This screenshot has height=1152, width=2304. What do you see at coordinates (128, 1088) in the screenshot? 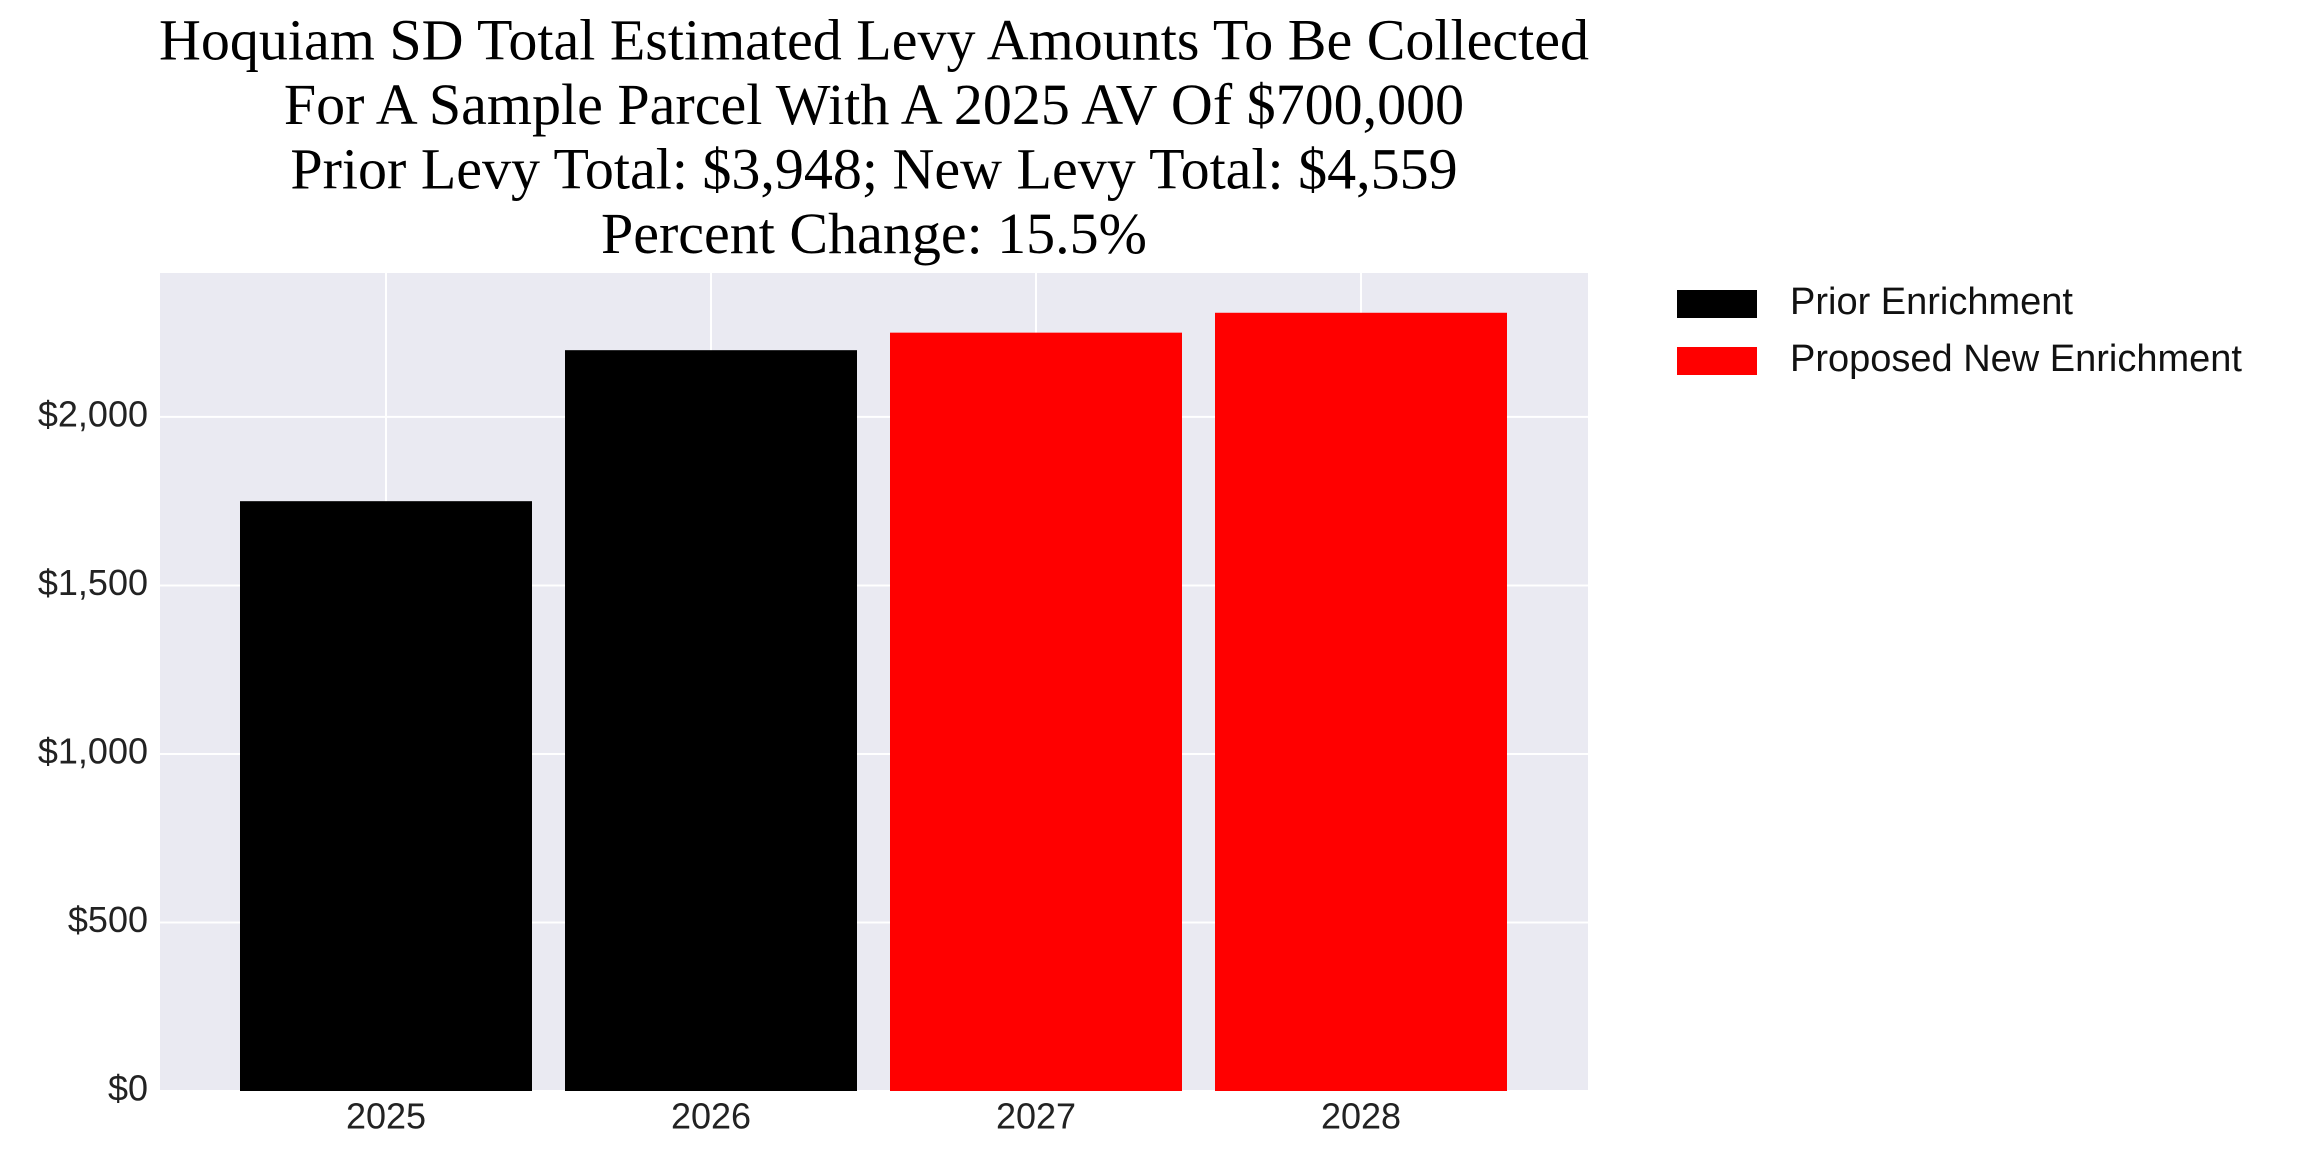
I see `y-tick-label: $0` at bounding box center [128, 1088].